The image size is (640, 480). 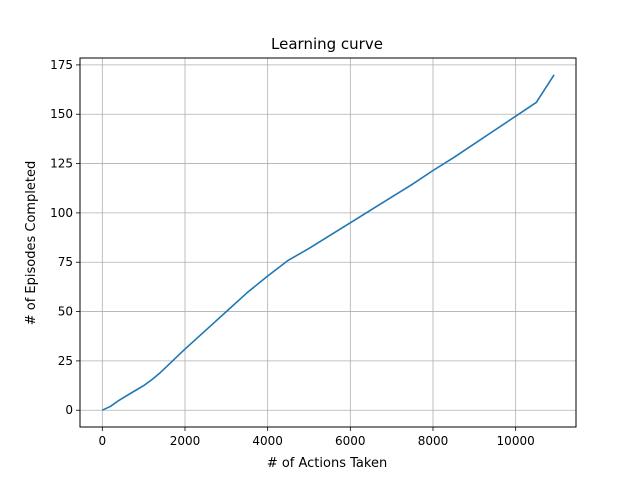 What do you see at coordinates (267, 441) in the screenshot?
I see `x-tick-label: 4000` at bounding box center [267, 441].